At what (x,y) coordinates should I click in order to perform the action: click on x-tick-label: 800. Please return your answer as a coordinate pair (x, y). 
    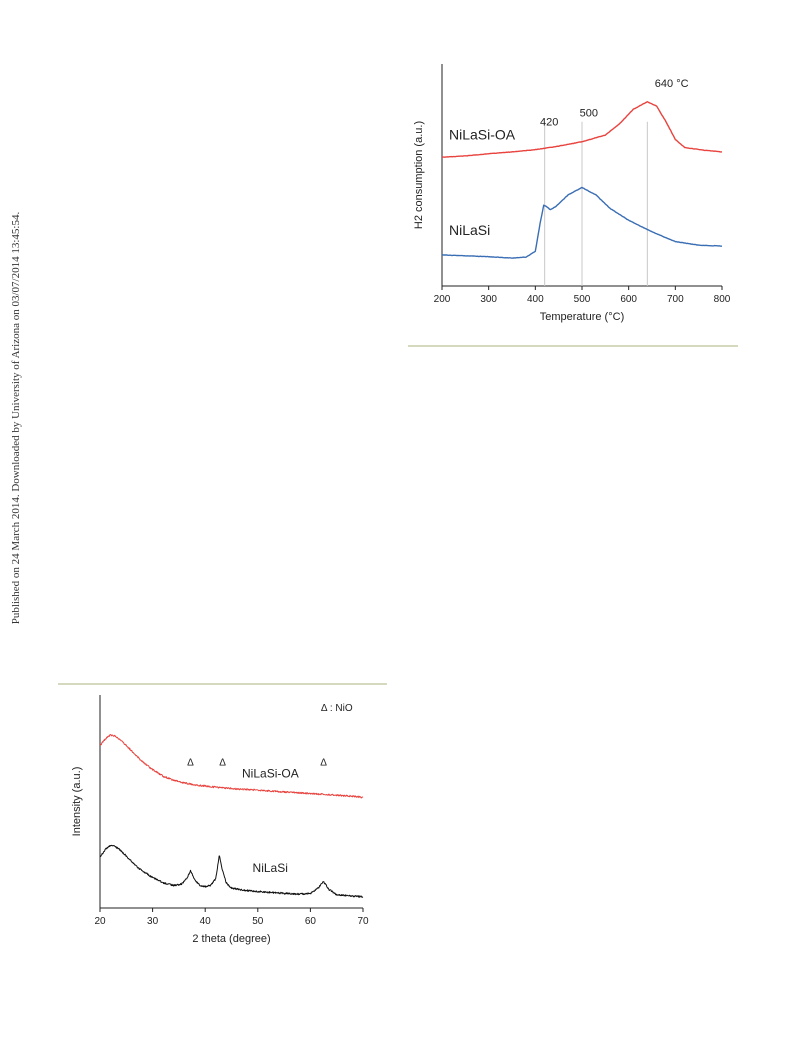
    Looking at the image, I should click on (722, 299).